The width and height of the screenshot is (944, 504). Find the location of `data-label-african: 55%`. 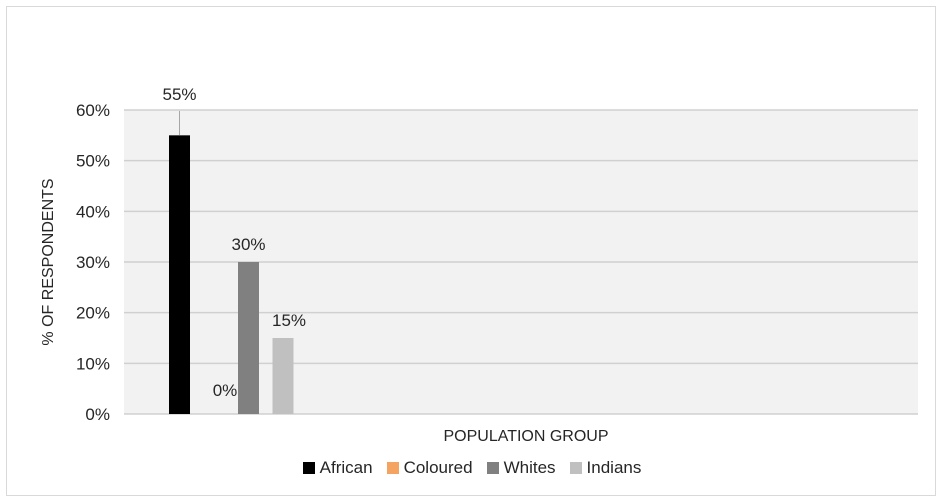

data-label-african: 55% is located at coordinates (179, 94).